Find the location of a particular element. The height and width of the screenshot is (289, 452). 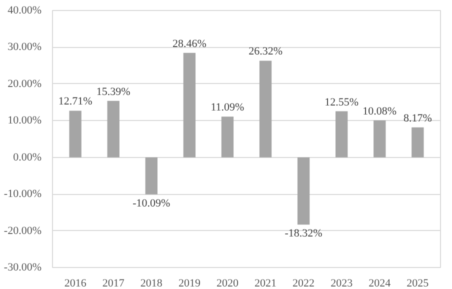

x-tick-label: 2019 is located at coordinates (189, 283).